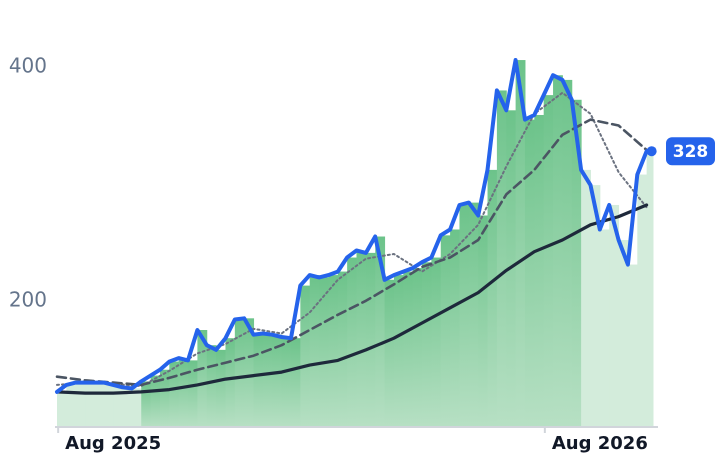 Image resolution: width=718 pixels, height=464 pixels. I want to click on last-price-badge, so click(690, 151).